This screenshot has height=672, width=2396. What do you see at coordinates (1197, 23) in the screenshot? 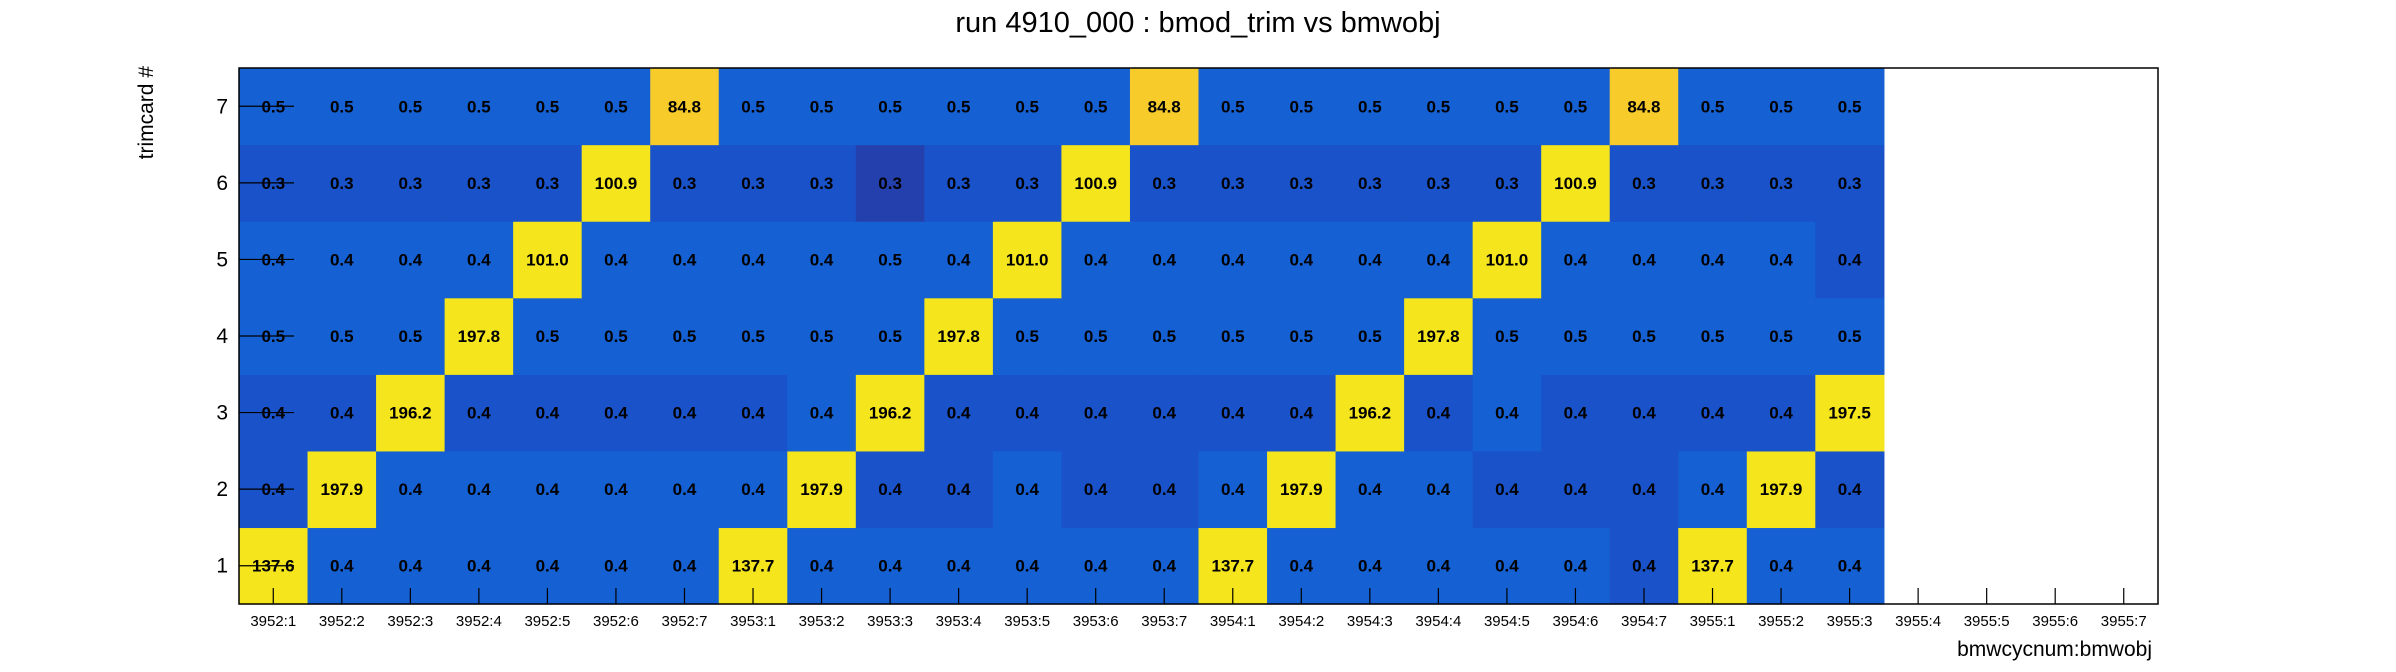
I see `chart-title: run 4910_000 : bmod_trim vs bmwobj` at bounding box center [1197, 23].